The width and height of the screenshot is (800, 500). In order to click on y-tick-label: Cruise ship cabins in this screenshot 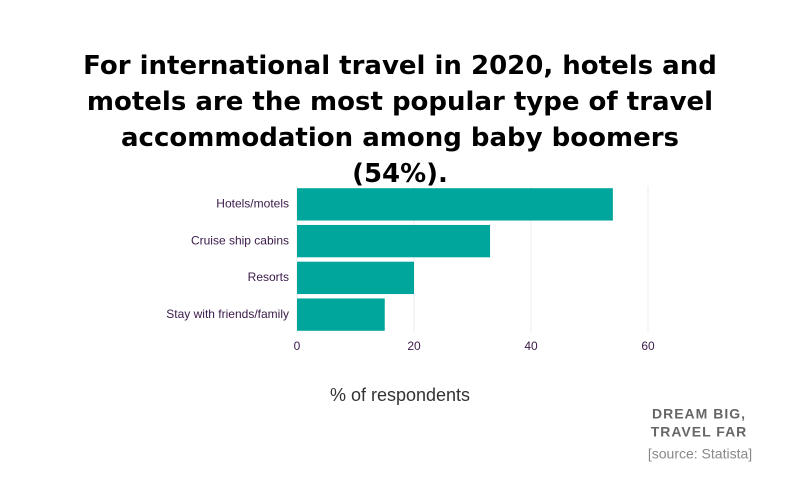, I will do `click(240, 240)`.